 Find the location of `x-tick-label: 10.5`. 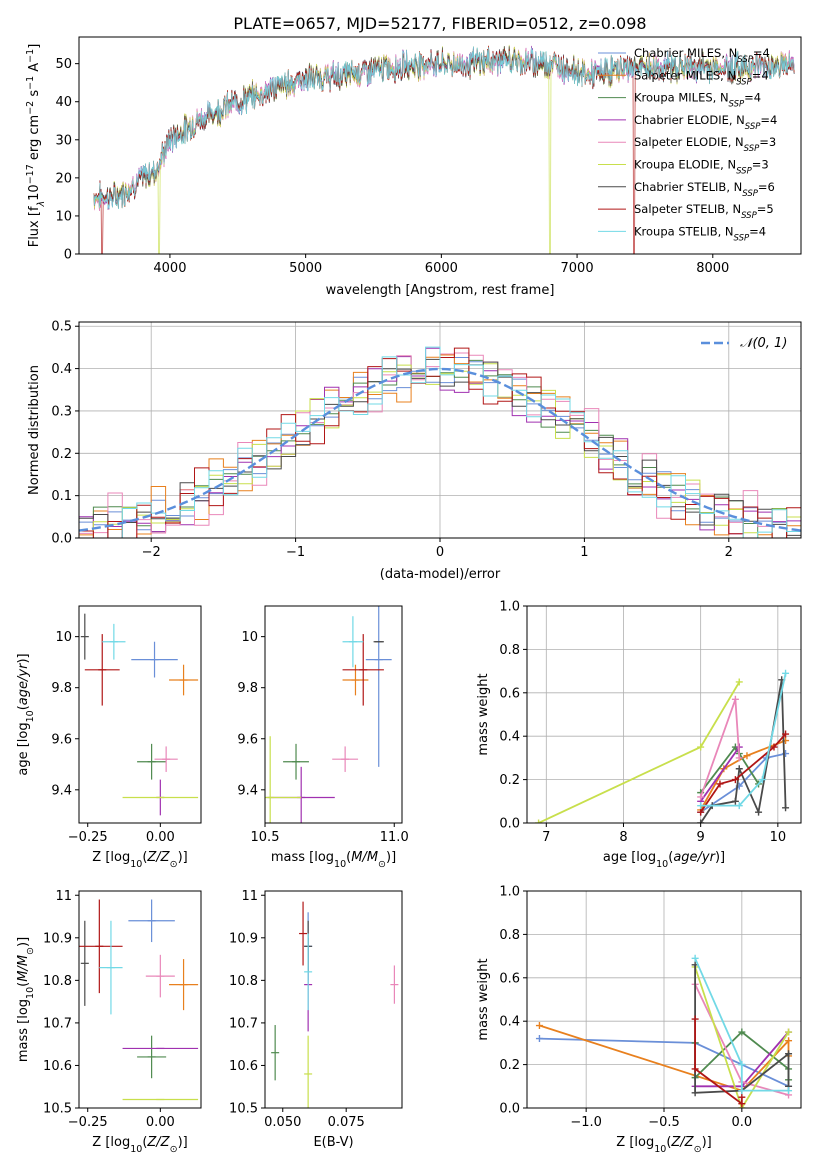

x-tick-label: 10.5 is located at coordinates (265, 837).